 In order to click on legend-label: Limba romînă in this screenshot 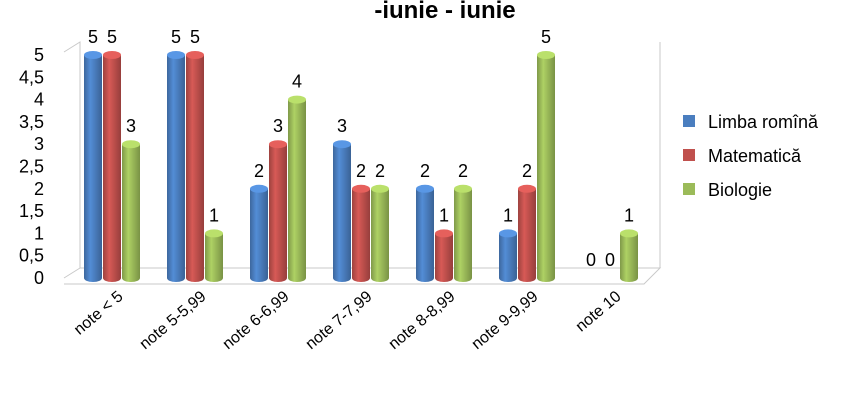, I will do `click(763, 122)`.